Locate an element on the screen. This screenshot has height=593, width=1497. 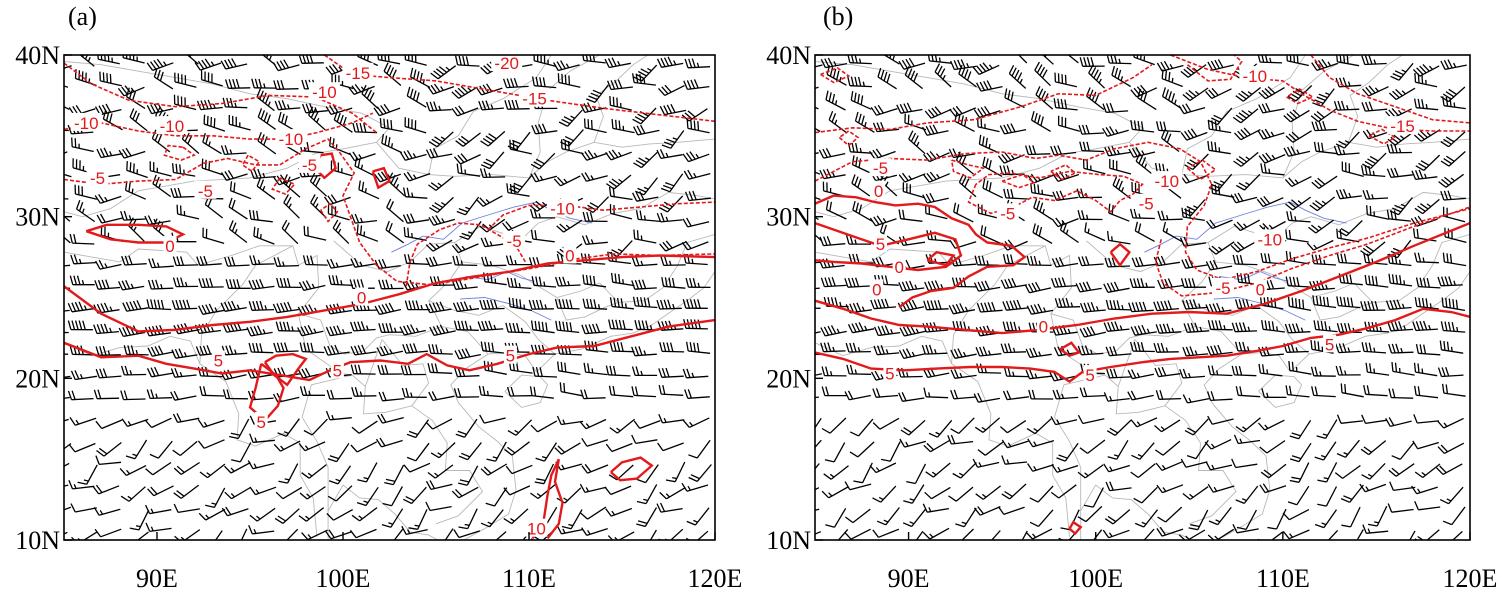
contour-label: -10 is located at coordinates (86, 123).